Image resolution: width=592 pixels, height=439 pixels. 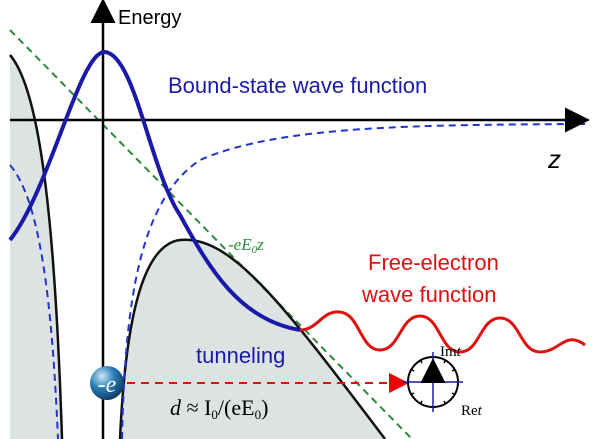 I want to click on bound-label: Bound-state wave function, so click(x=297, y=85).